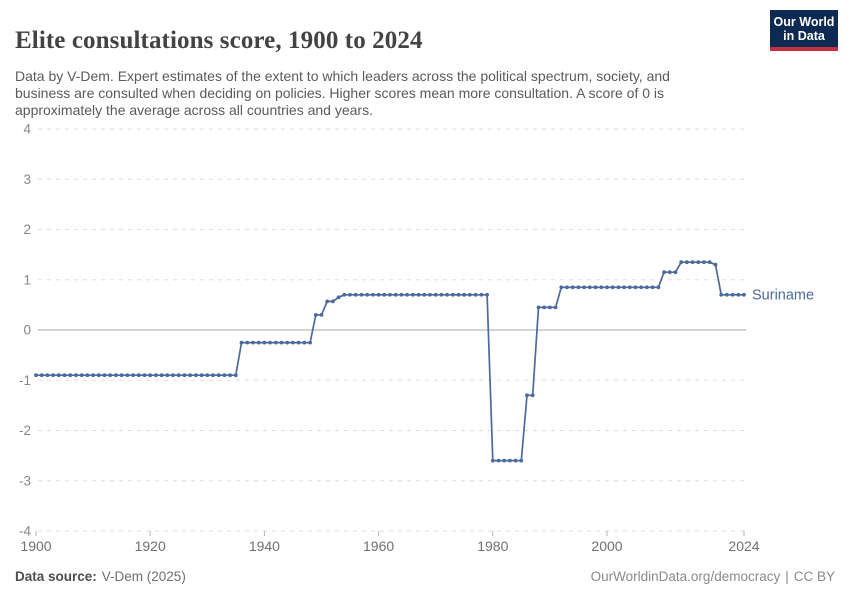 This screenshot has height=600, width=850. What do you see at coordinates (607, 287) in the screenshot?
I see `data-point-2000` at bounding box center [607, 287].